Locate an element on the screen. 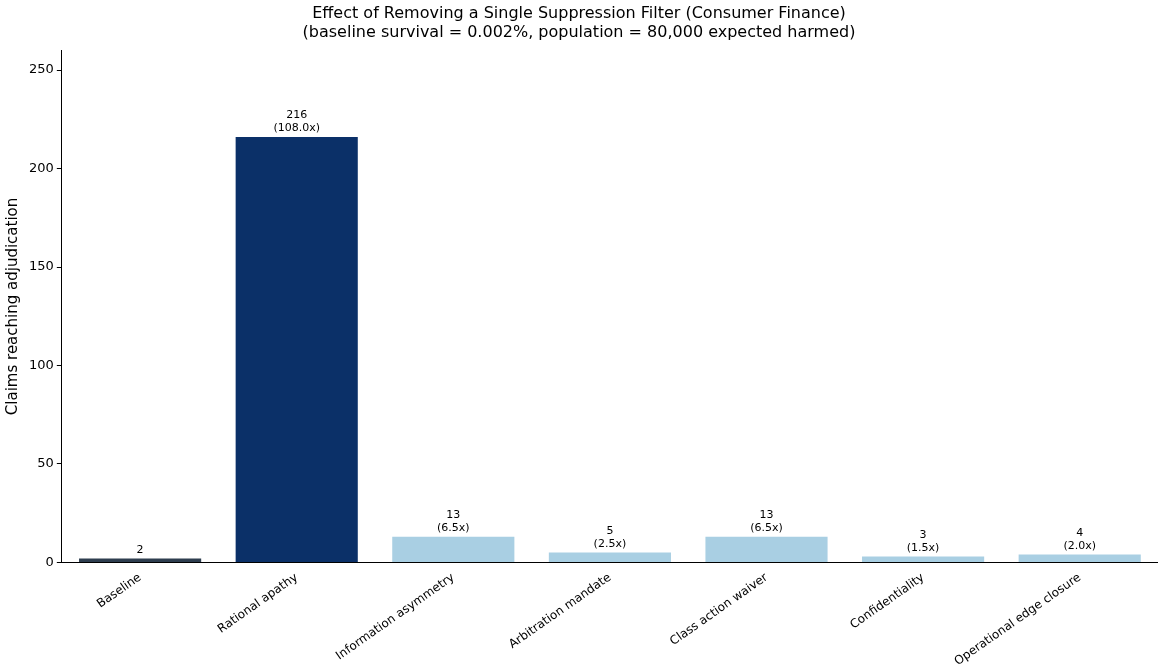  y-tick-label: 50 is located at coordinates (45, 463).